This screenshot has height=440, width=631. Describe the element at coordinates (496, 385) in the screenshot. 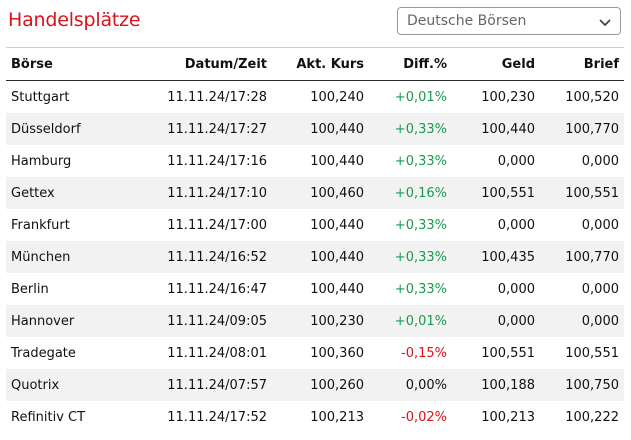

I see `bid-cell: 100,188` at that location.